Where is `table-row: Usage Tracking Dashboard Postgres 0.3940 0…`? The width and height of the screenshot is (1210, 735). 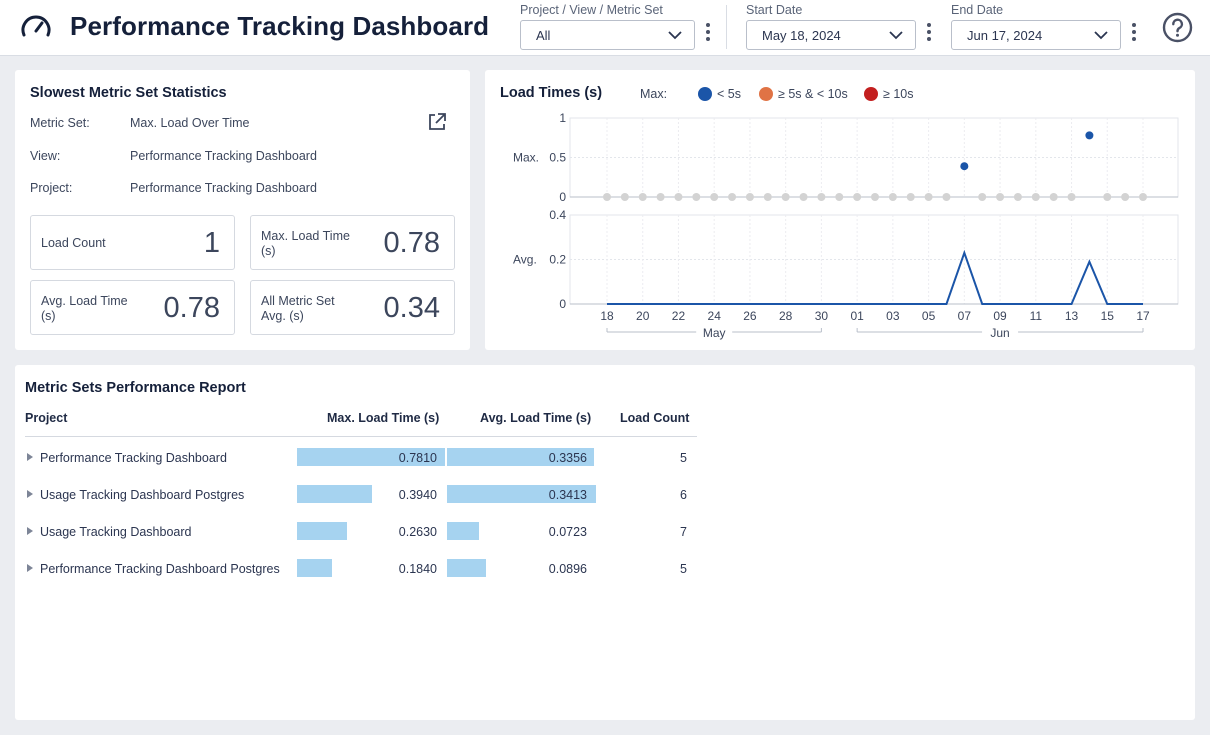
table-row: Usage Tracking Dashboard Postgres 0.3940 0… is located at coordinates (361, 499).